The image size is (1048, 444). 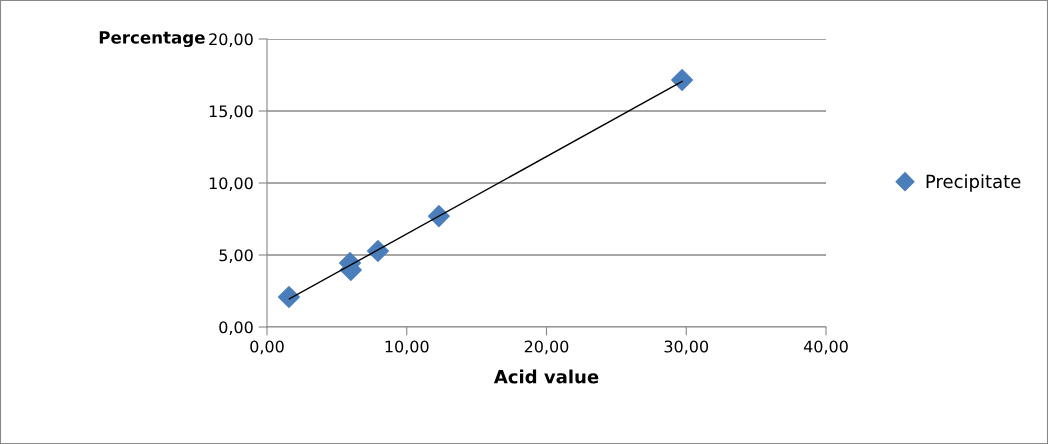 What do you see at coordinates (825, 347) in the screenshot?
I see `x-tick-label: 40,00` at bounding box center [825, 347].